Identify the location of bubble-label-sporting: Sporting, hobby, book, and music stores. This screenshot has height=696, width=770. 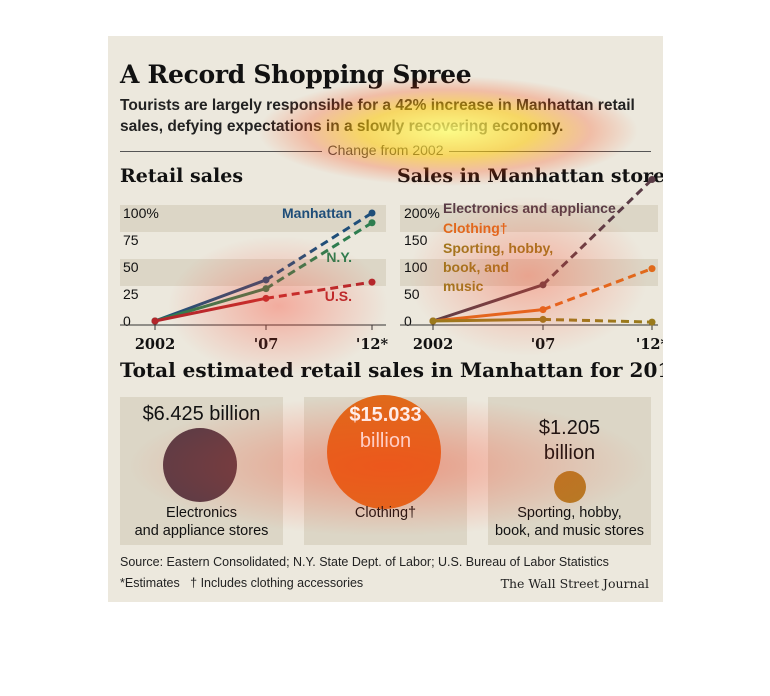
(569, 522).